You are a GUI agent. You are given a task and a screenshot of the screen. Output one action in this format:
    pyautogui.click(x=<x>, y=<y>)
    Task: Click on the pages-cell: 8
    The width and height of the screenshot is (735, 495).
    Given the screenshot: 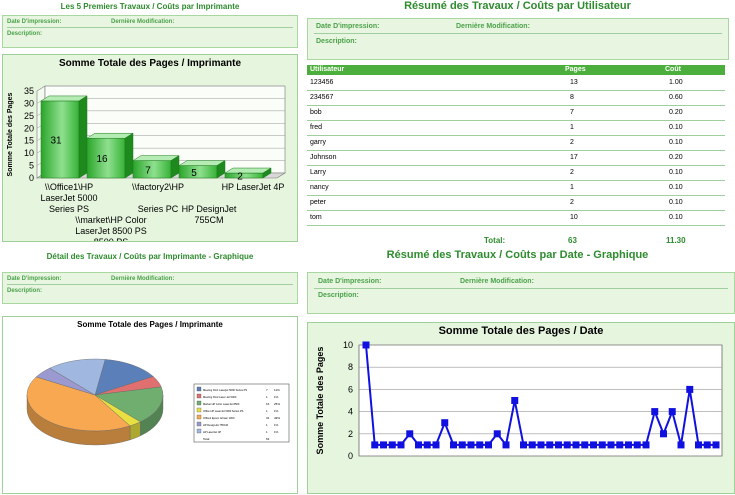 What is the action you would take?
    pyautogui.click(x=572, y=97)
    